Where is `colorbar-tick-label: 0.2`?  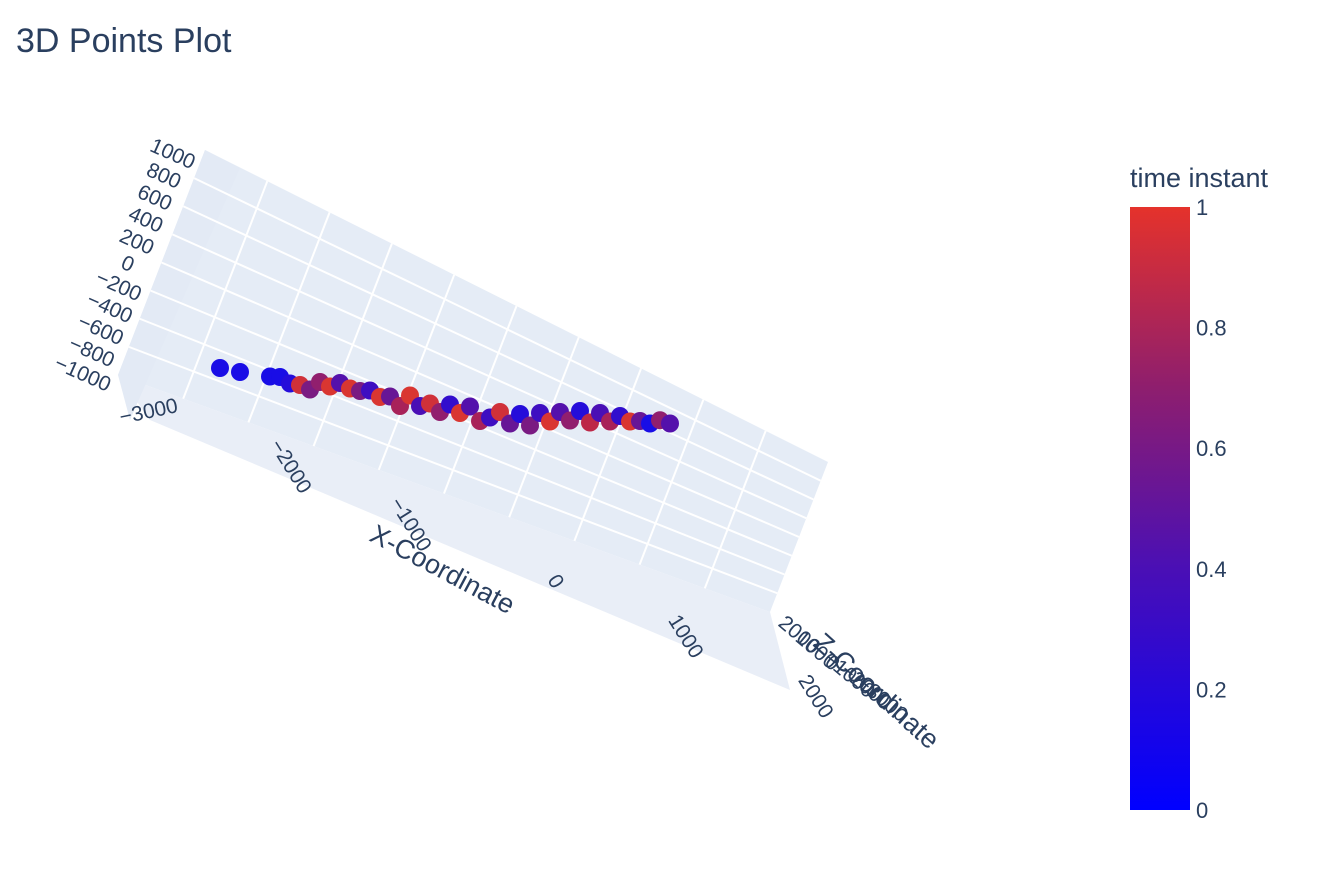 colorbar-tick-label: 0.2 is located at coordinates (1211, 689).